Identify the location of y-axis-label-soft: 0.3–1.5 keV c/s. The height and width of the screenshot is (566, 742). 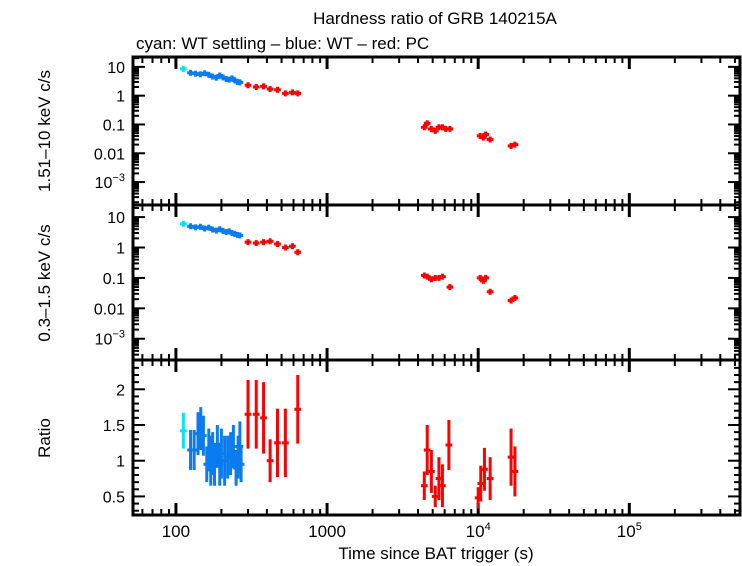
(44, 282).